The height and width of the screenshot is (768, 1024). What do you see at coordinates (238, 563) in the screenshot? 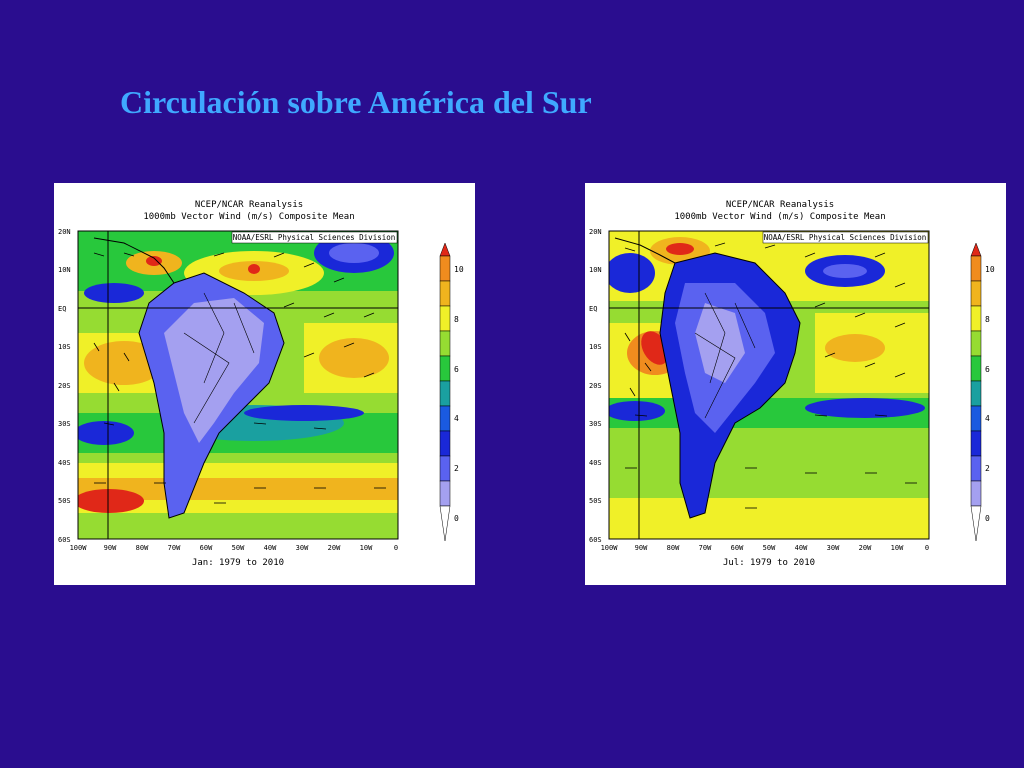
I see `map-footer: Jan: 1979 to 2010` at bounding box center [238, 563].